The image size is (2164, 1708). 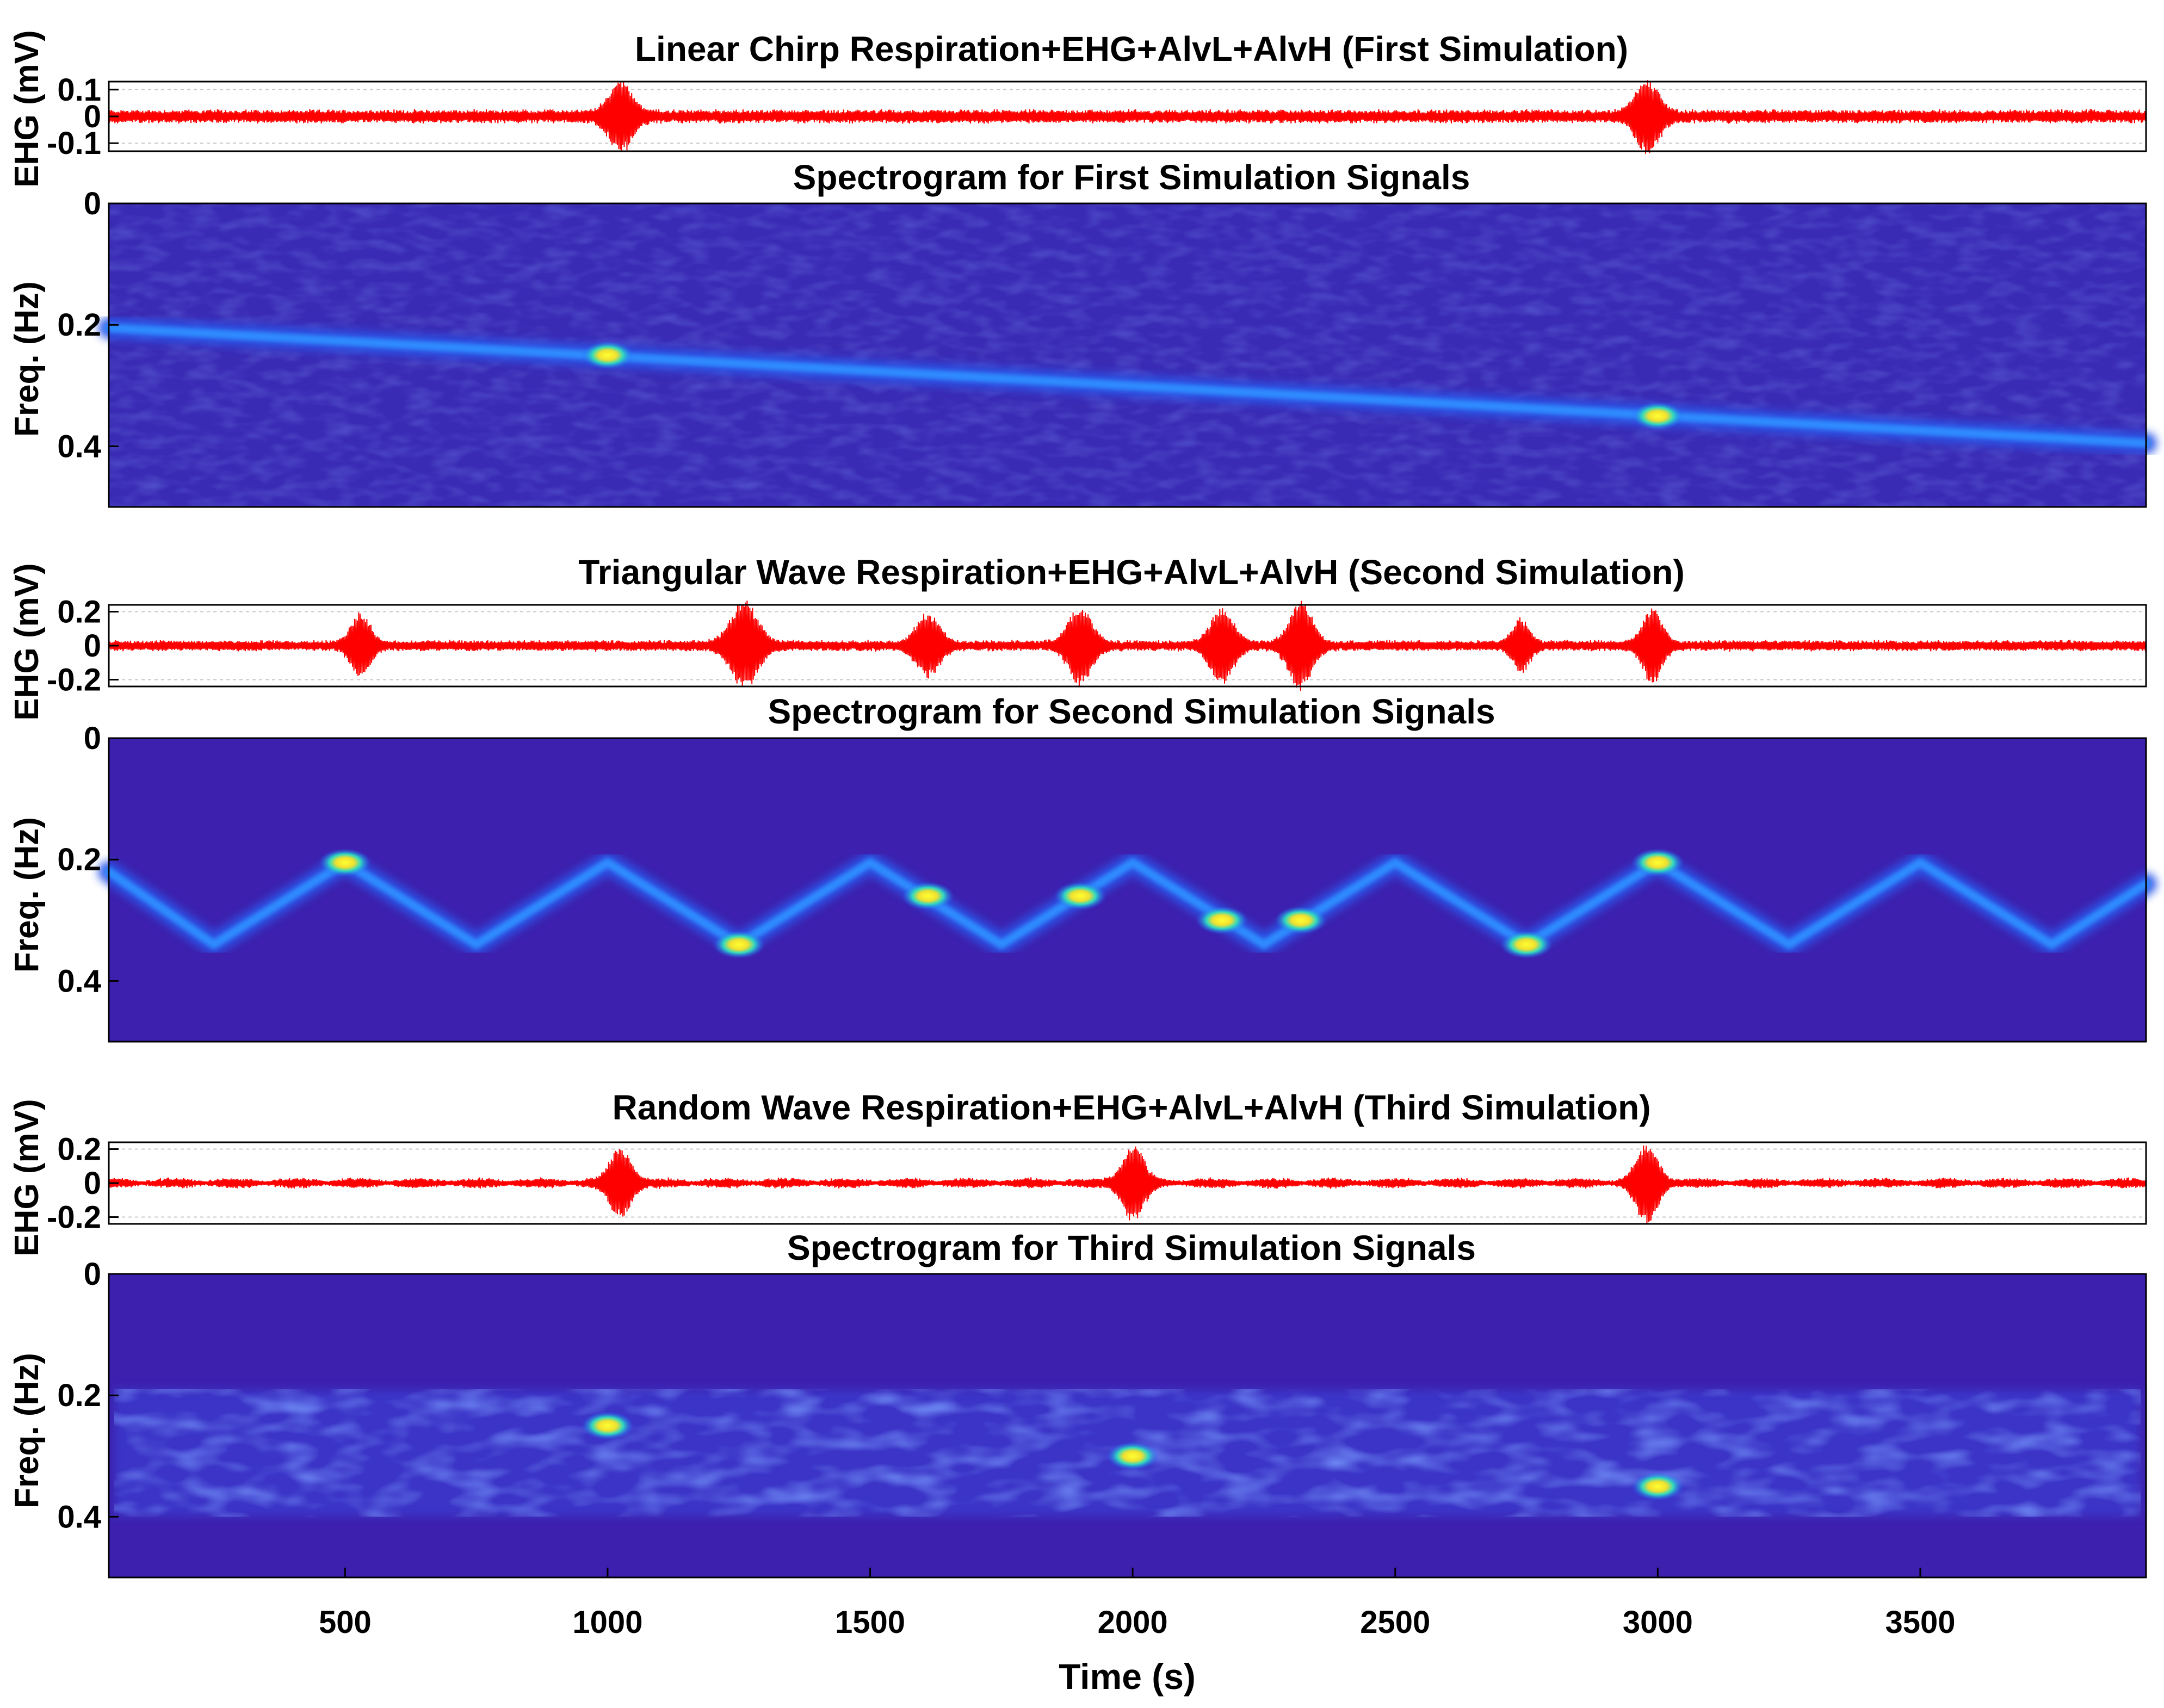 I want to click on x-axis: 500 1000 1500 2000 2500 3000 3500, so click(x=1137, y=1604).